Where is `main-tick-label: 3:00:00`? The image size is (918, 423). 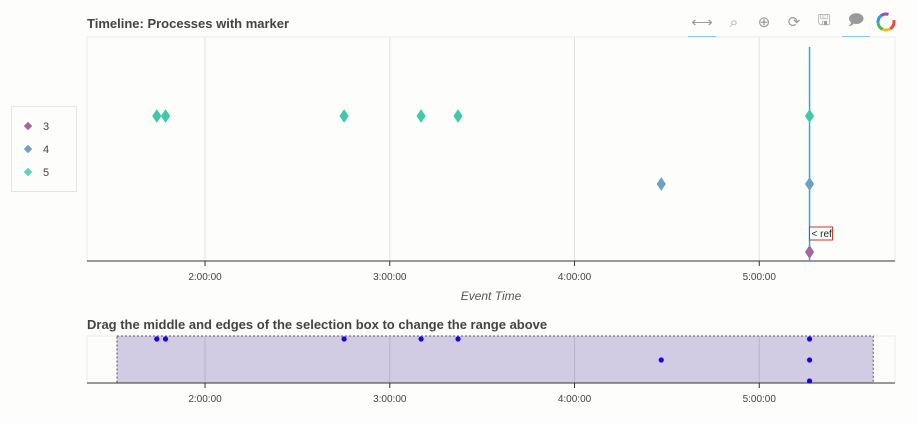 main-tick-label: 3:00:00 is located at coordinates (390, 277).